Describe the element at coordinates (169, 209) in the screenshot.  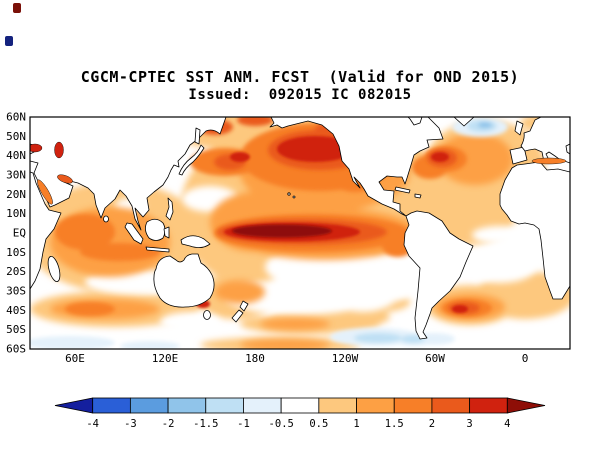
I see `landmass-philippines` at that location.